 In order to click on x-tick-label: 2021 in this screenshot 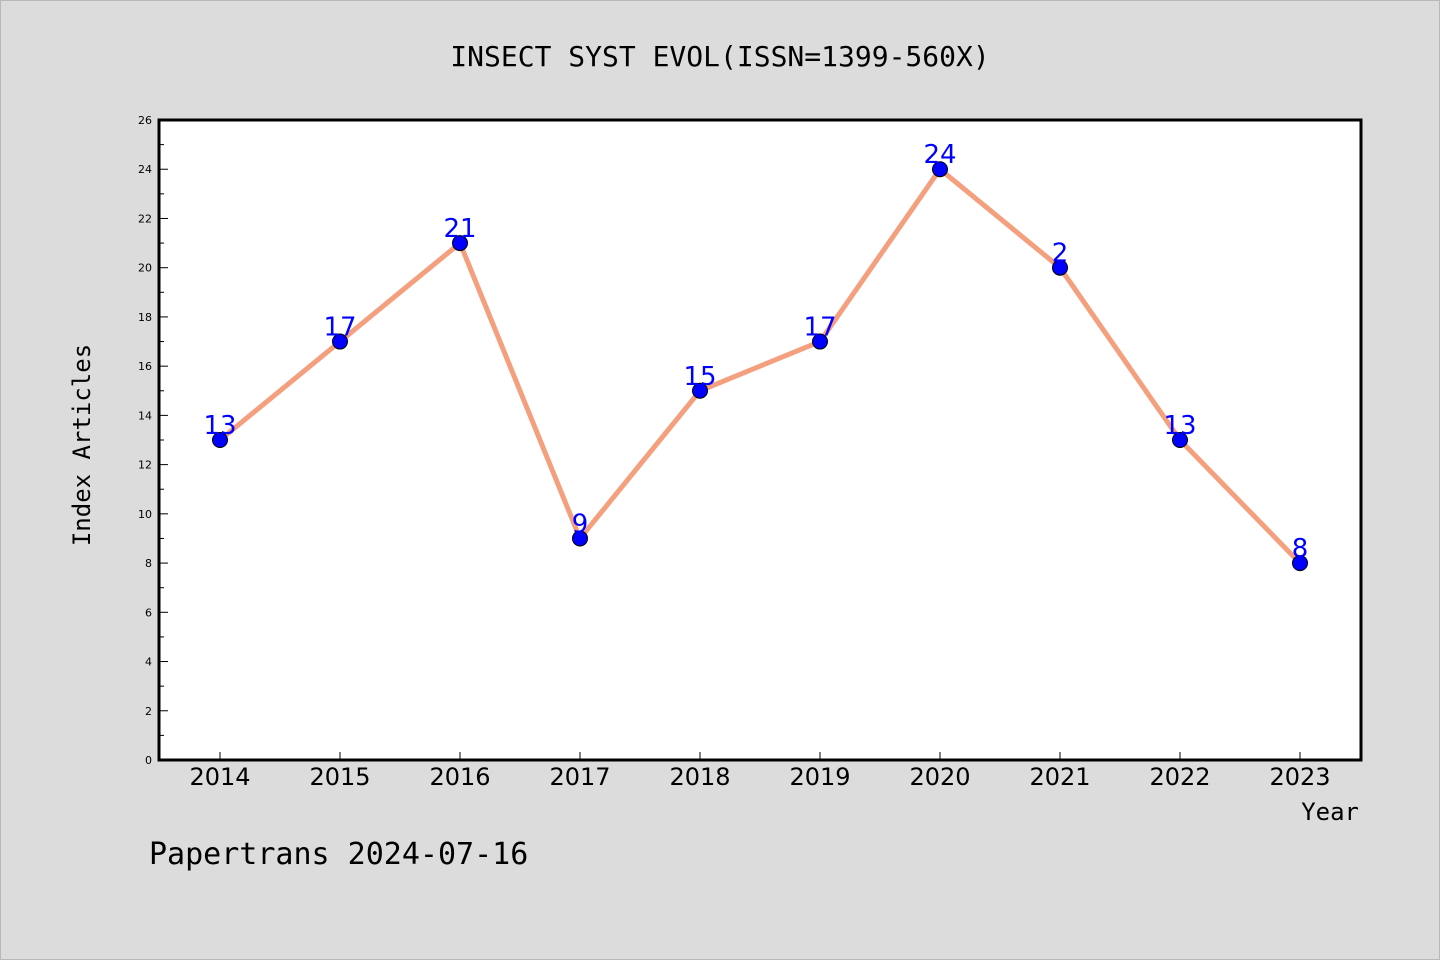, I will do `click(1059, 777)`.